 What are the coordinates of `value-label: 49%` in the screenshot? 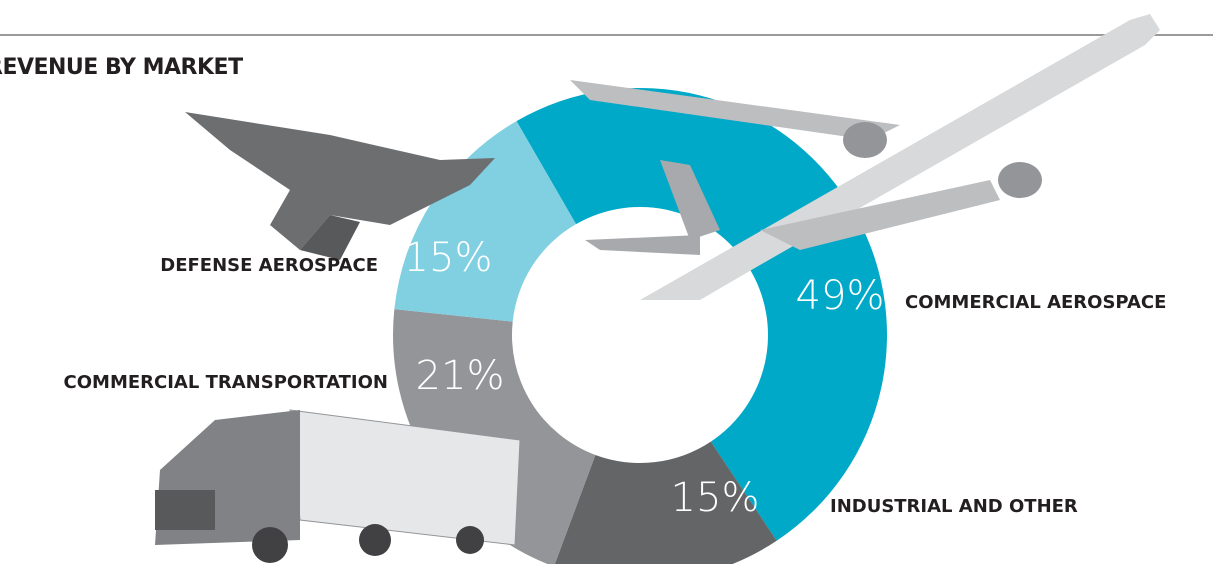 It's located at (840, 296).